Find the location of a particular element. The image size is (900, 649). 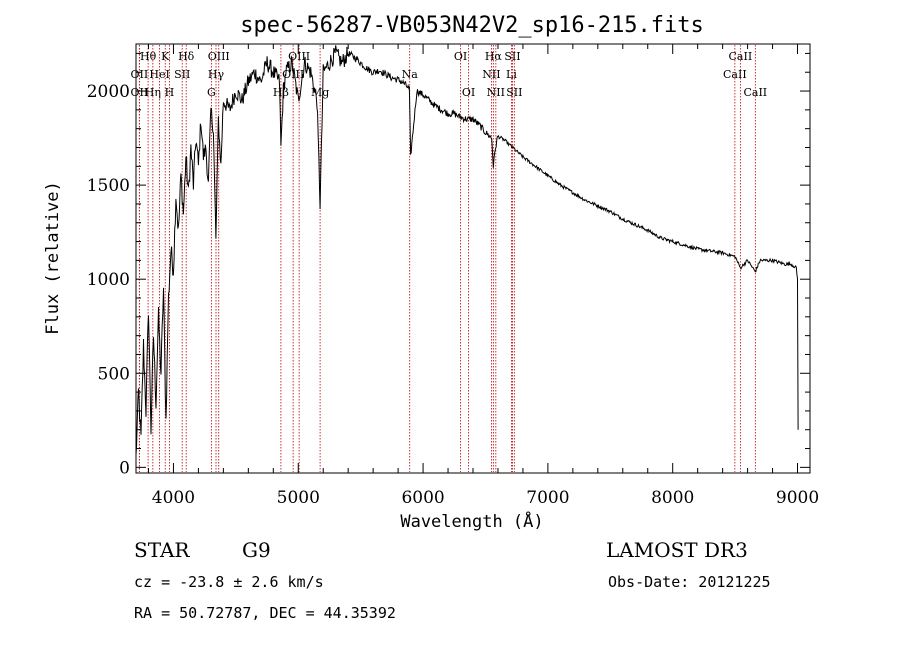

survey-name: LAMOST DR3 is located at coordinates (677, 550).